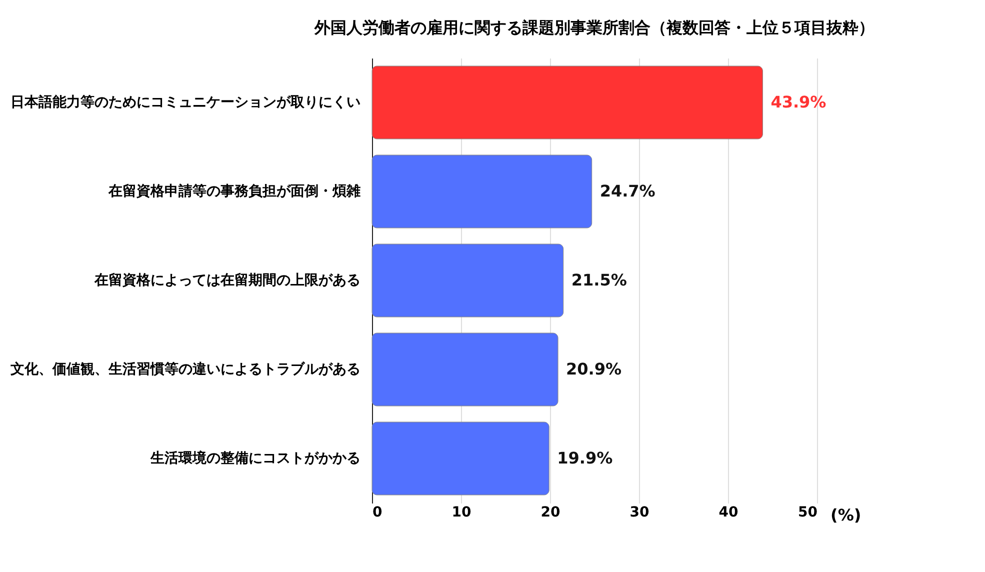  I want to click on data-label: 21.5%, so click(599, 280).